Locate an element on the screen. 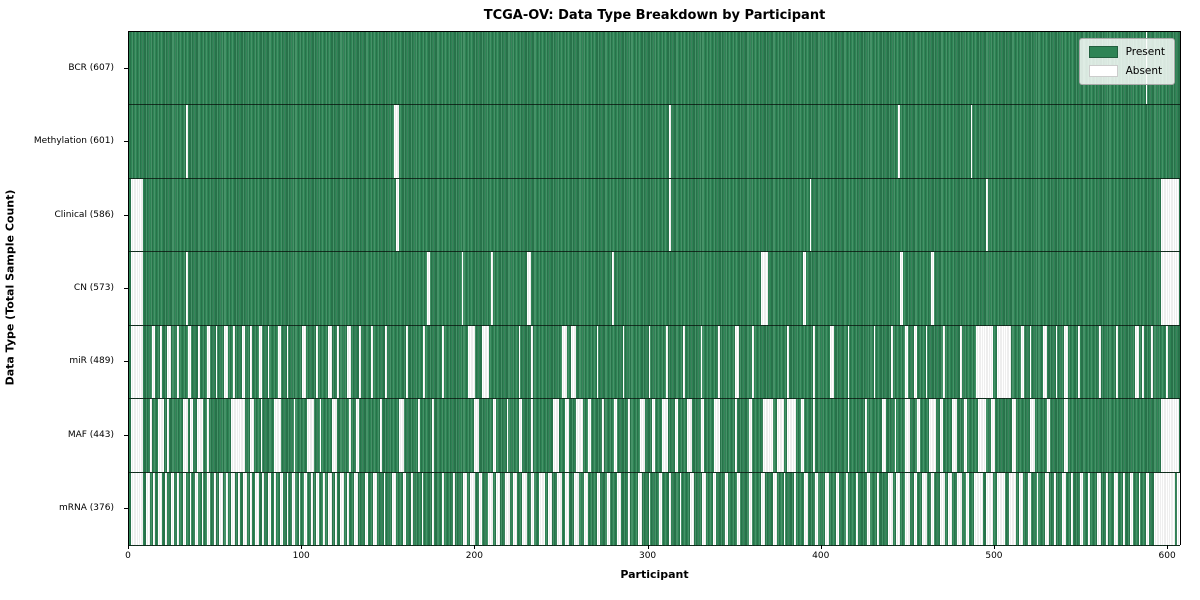  row-label-clinical: Clinical (586) is located at coordinates (84, 214).